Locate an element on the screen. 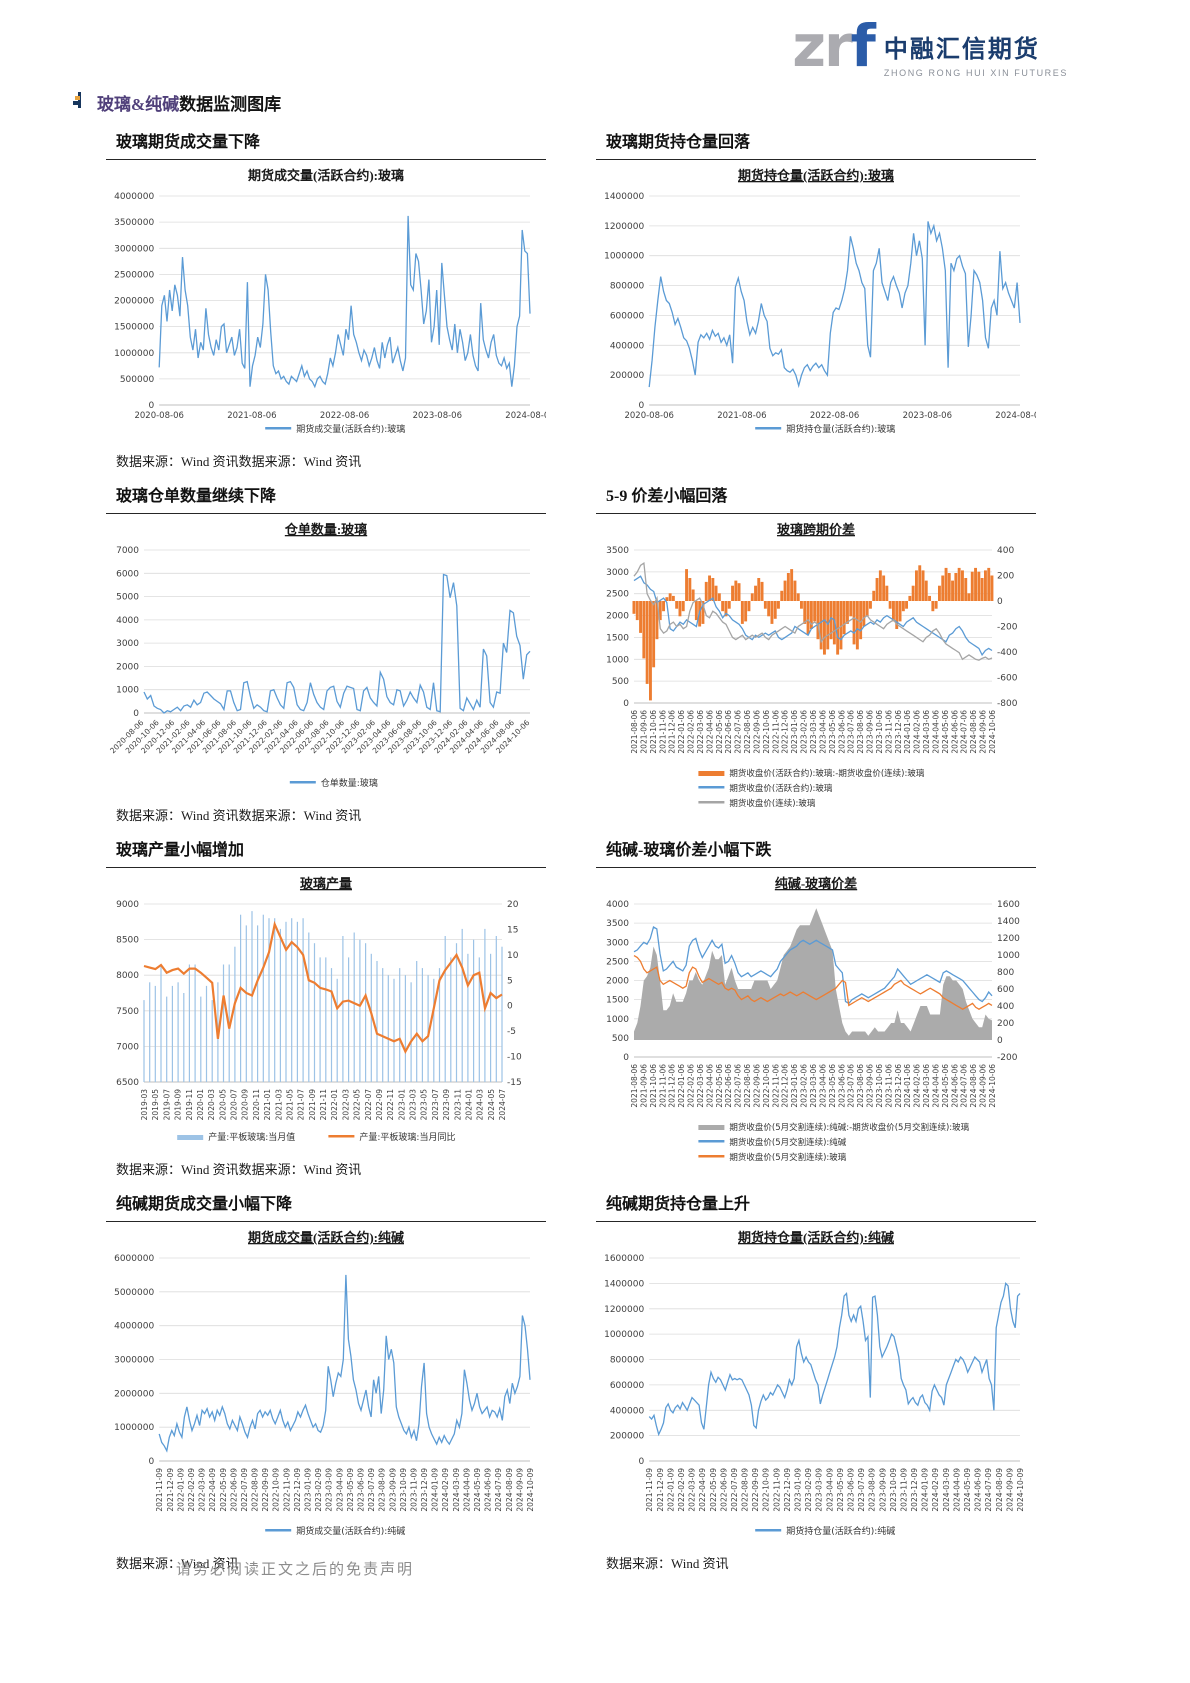 The image size is (1190, 1683). svg-text: -800 is located at coordinates (1007, 704).